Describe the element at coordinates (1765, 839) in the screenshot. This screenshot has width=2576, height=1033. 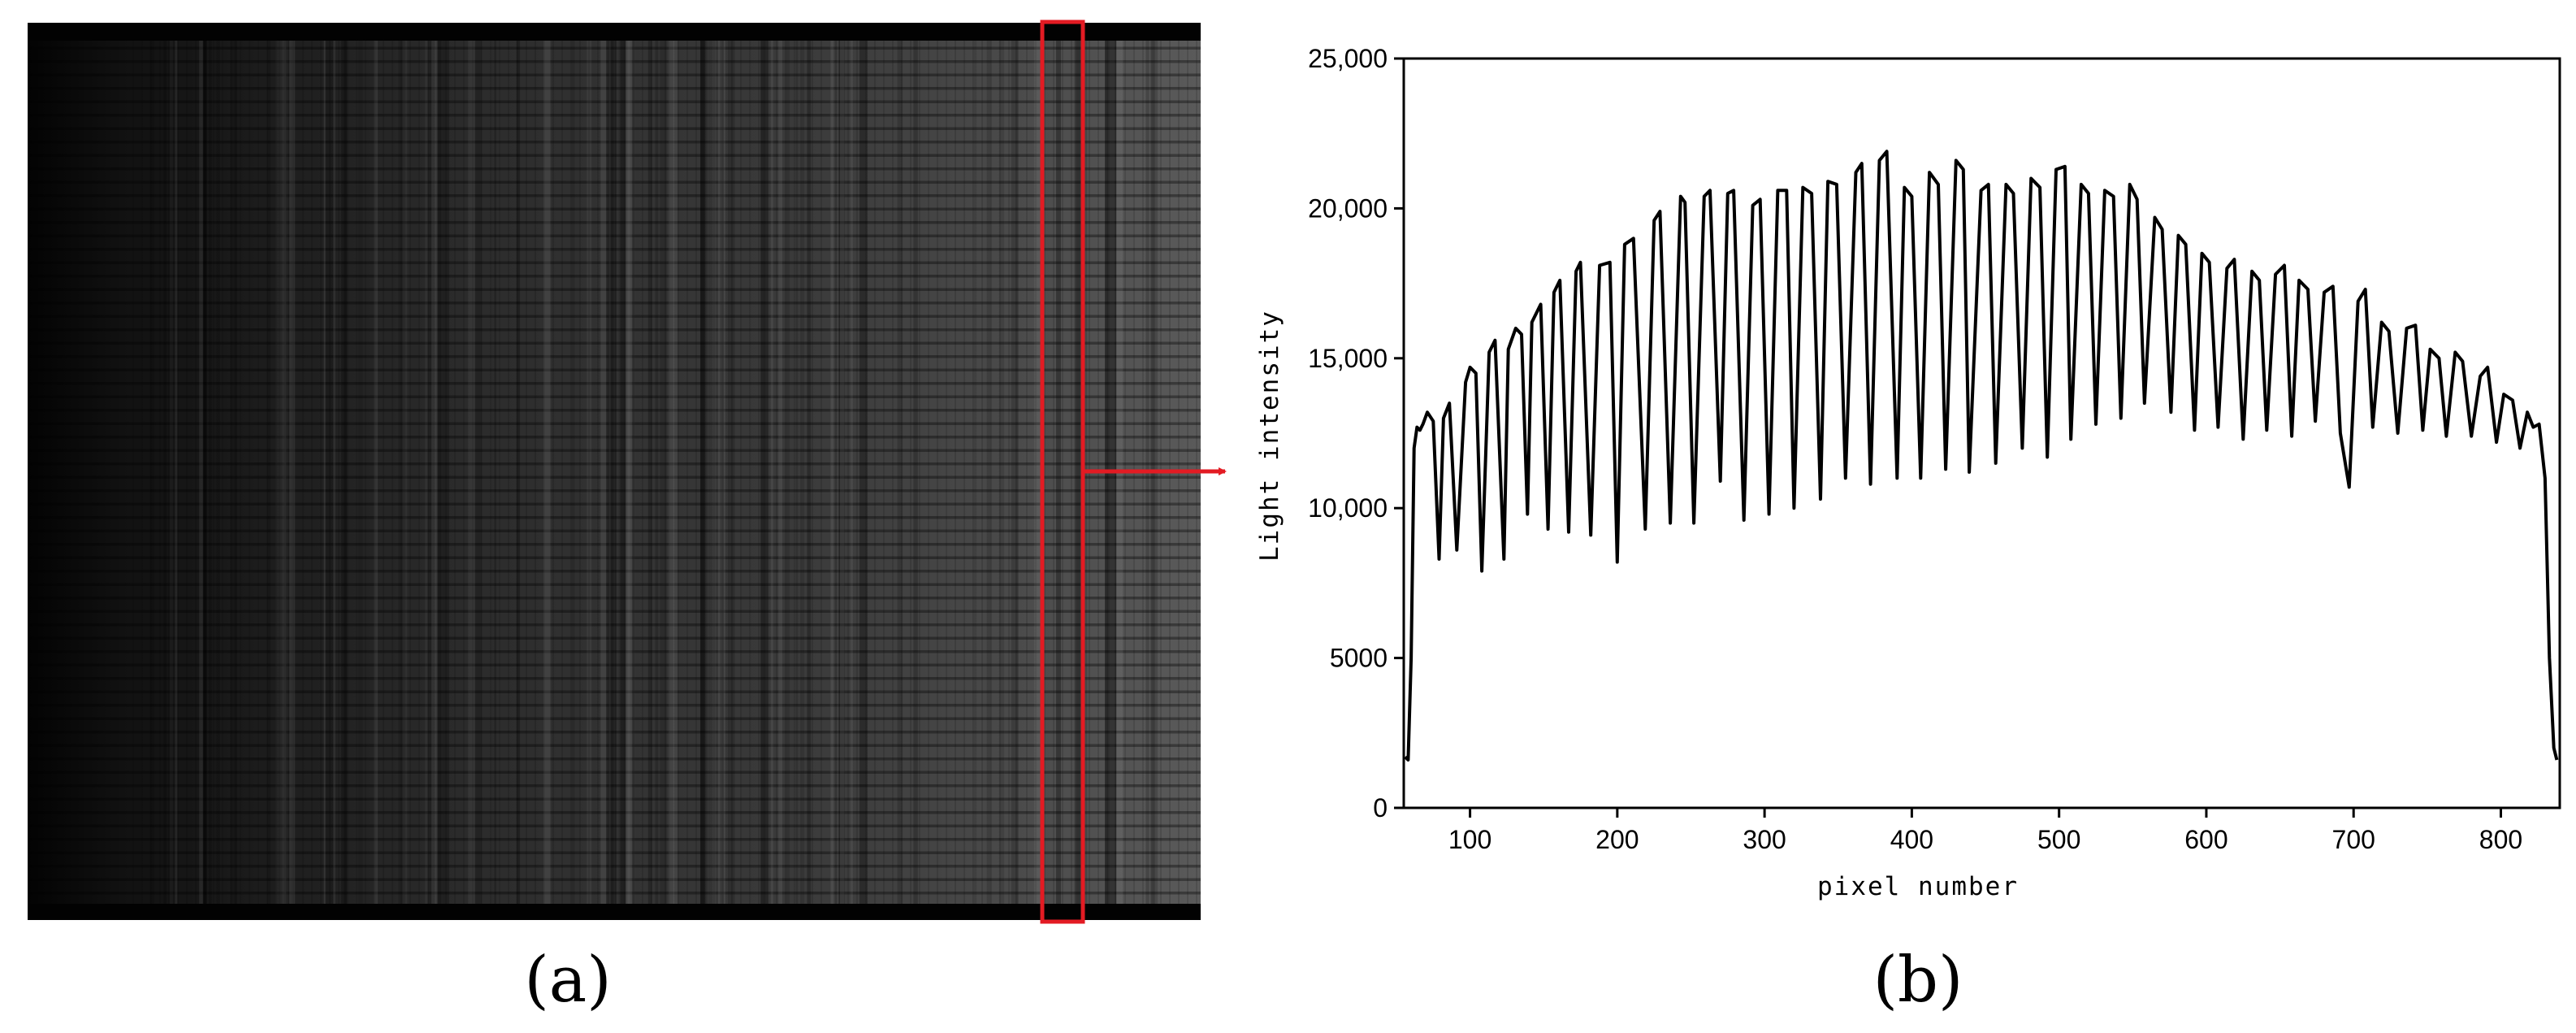
I see `x-tick-label: 300` at that location.